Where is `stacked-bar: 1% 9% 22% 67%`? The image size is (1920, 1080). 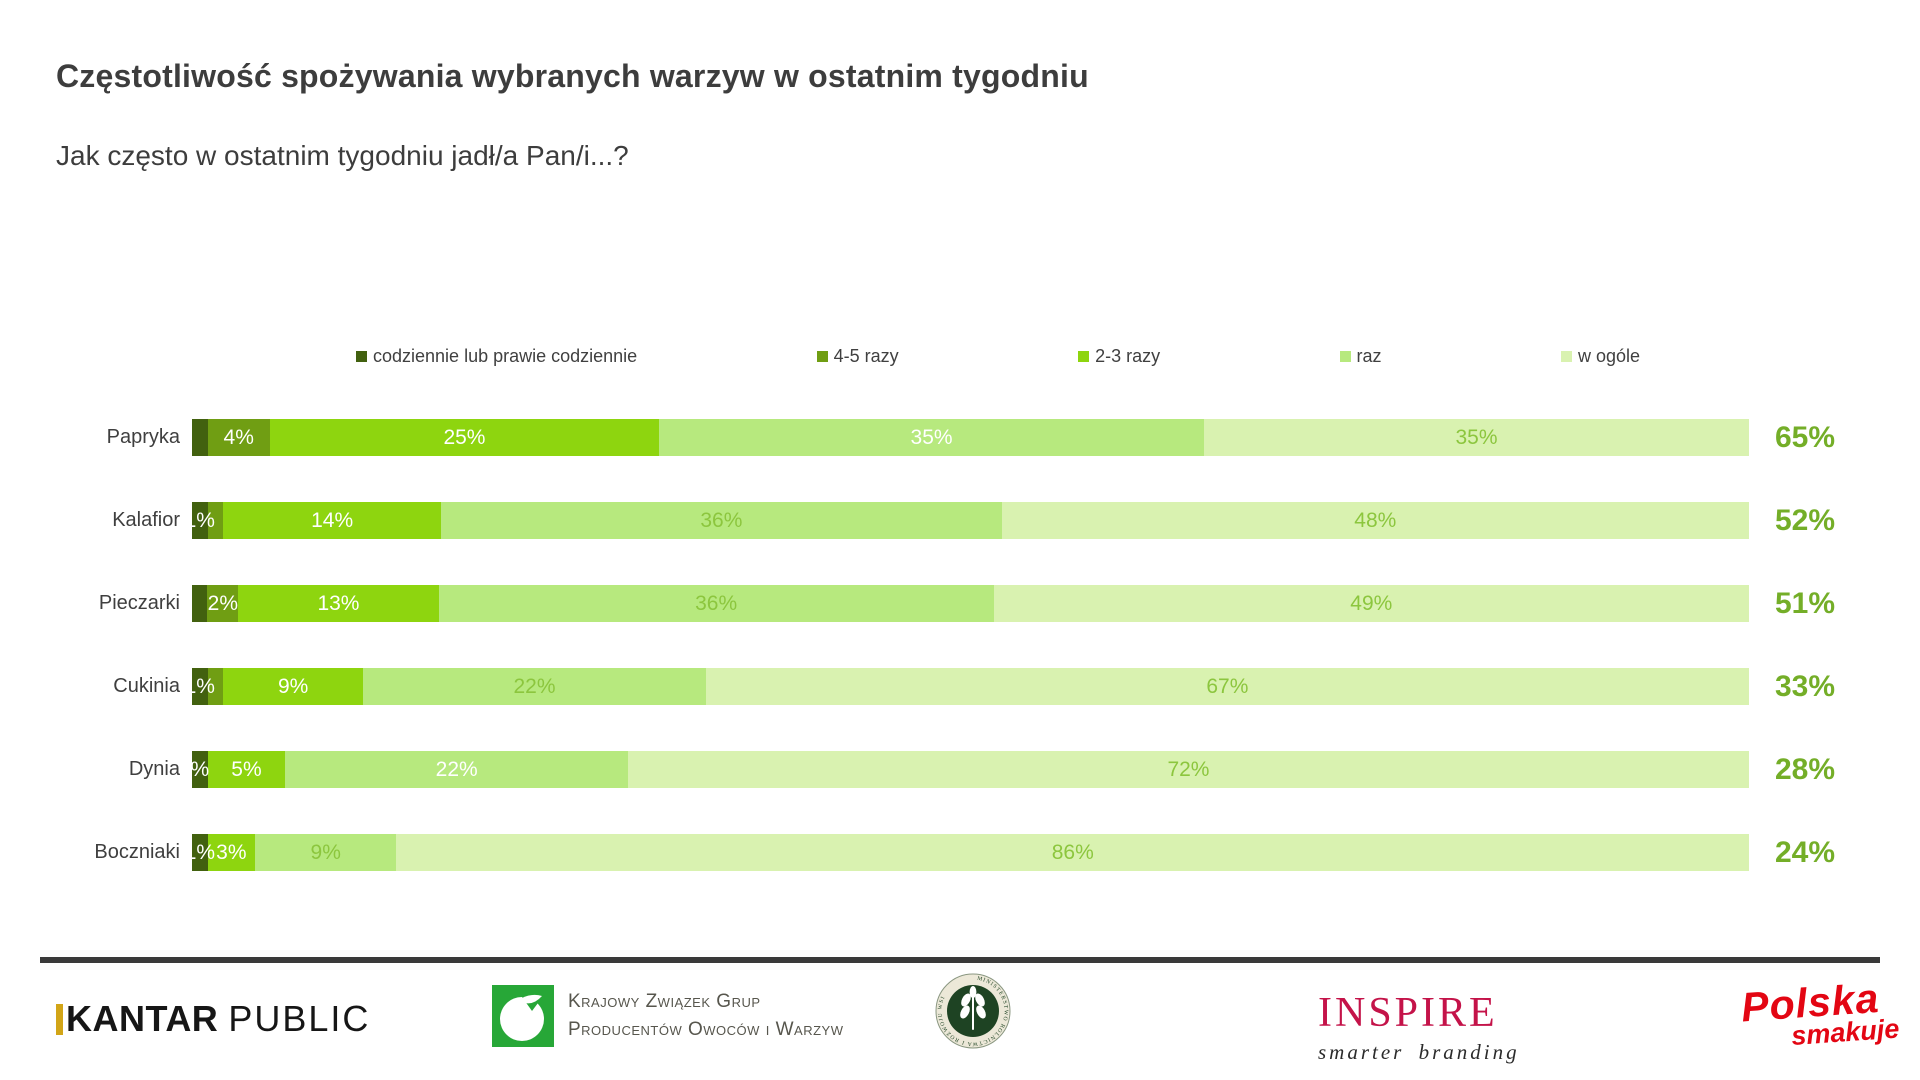
stacked-bar: 1% 9% 22% 67% is located at coordinates (967, 686).